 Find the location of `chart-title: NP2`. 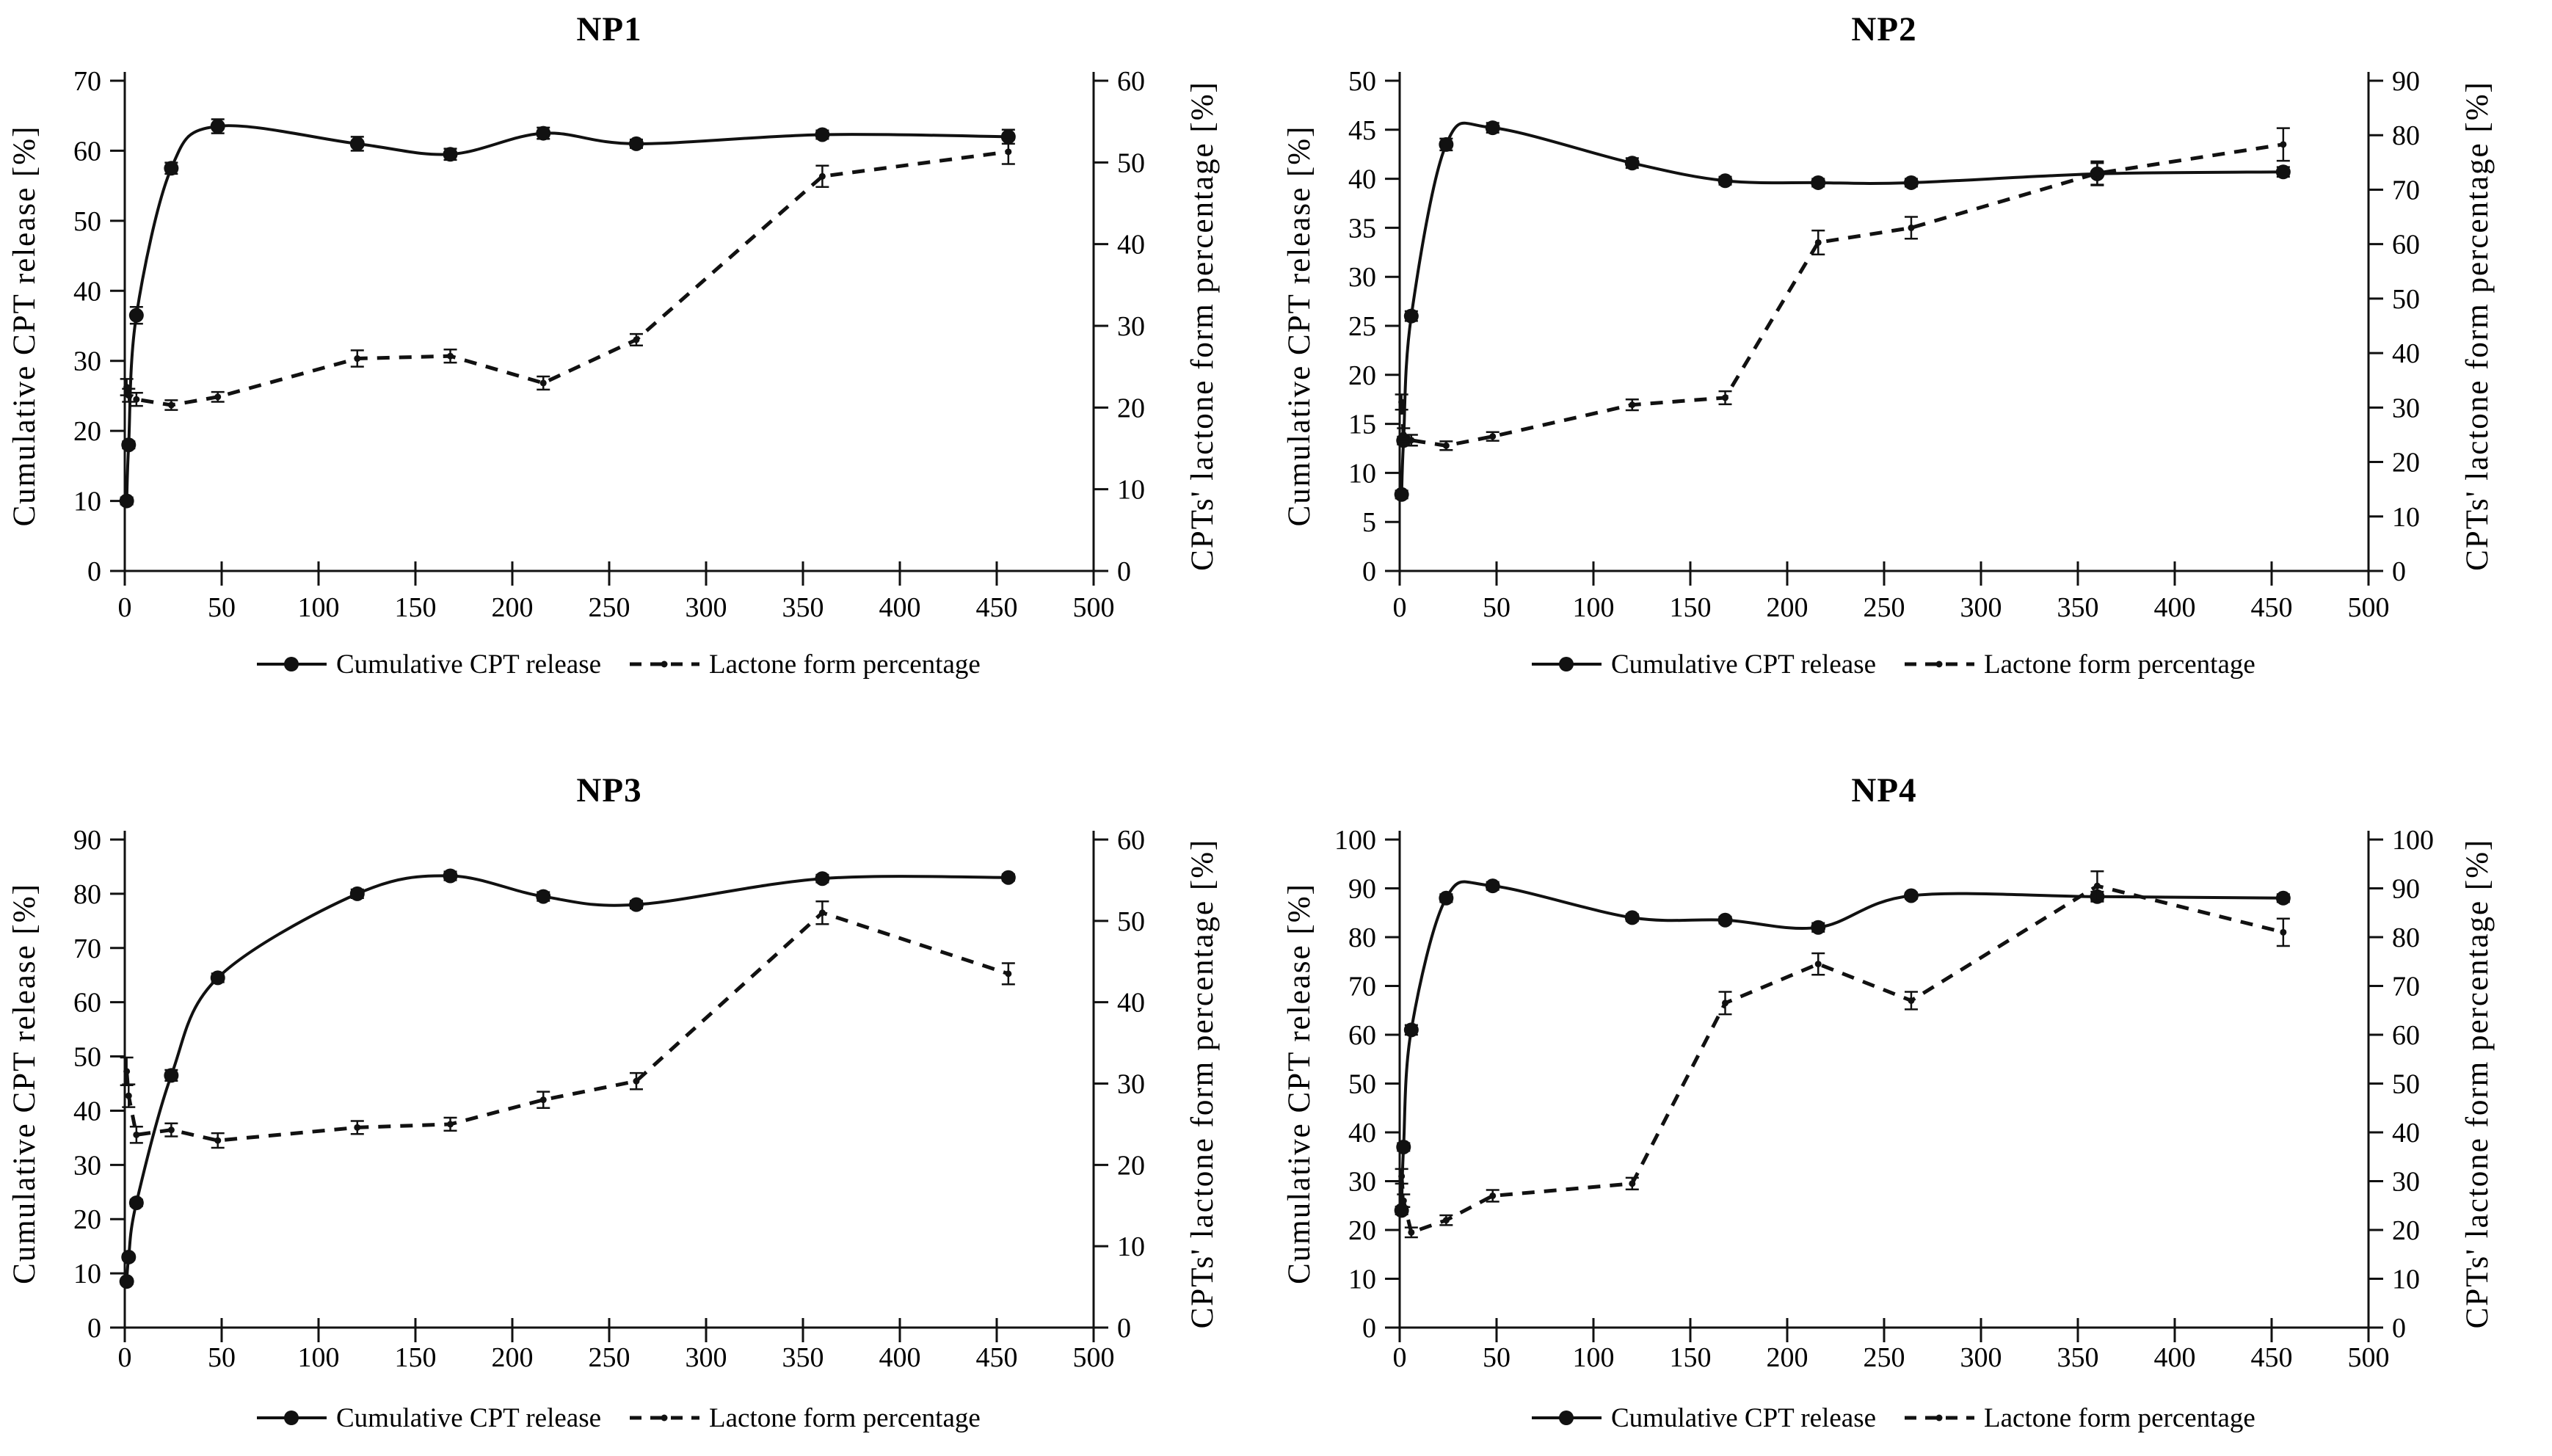

chart-title: NP2 is located at coordinates (1883, 29).